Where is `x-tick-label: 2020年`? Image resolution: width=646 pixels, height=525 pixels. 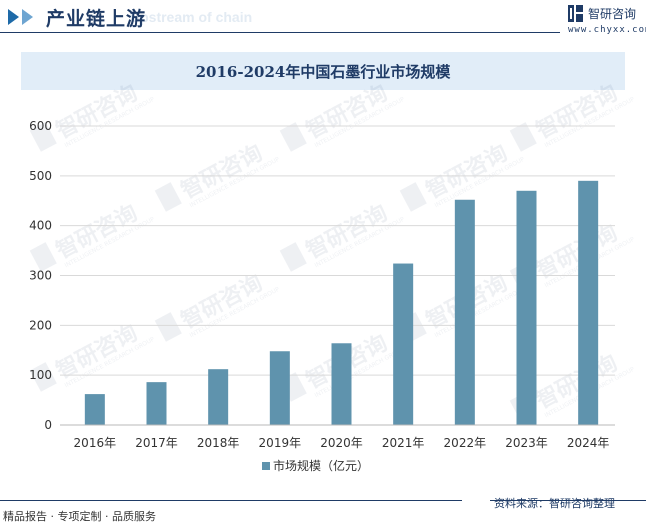
x-tick-label: 2020年 is located at coordinates (341, 443).